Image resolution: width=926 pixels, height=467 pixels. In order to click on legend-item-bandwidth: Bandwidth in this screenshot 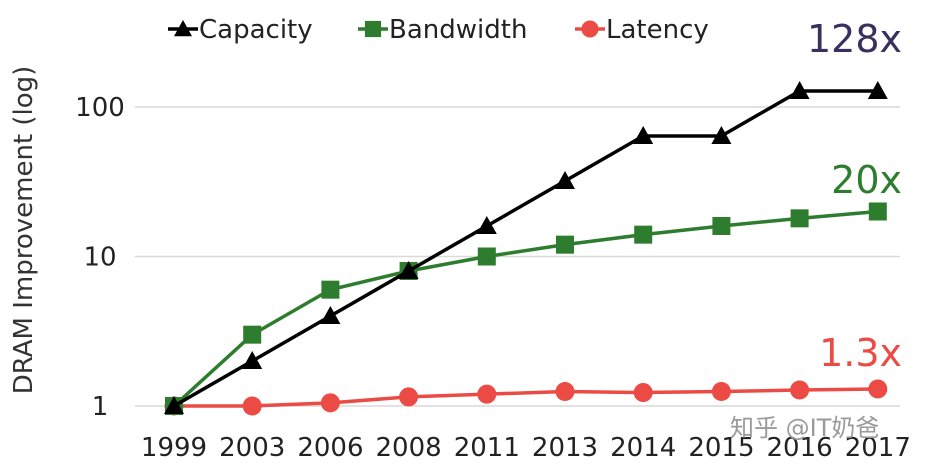, I will do `click(442, 30)`.